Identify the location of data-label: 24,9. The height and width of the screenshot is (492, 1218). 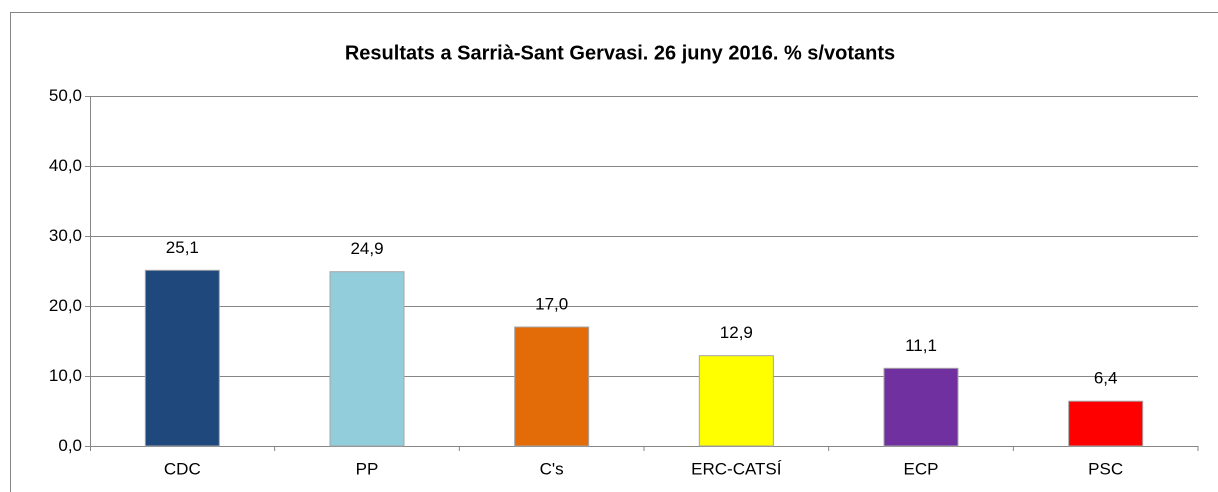
(366, 248).